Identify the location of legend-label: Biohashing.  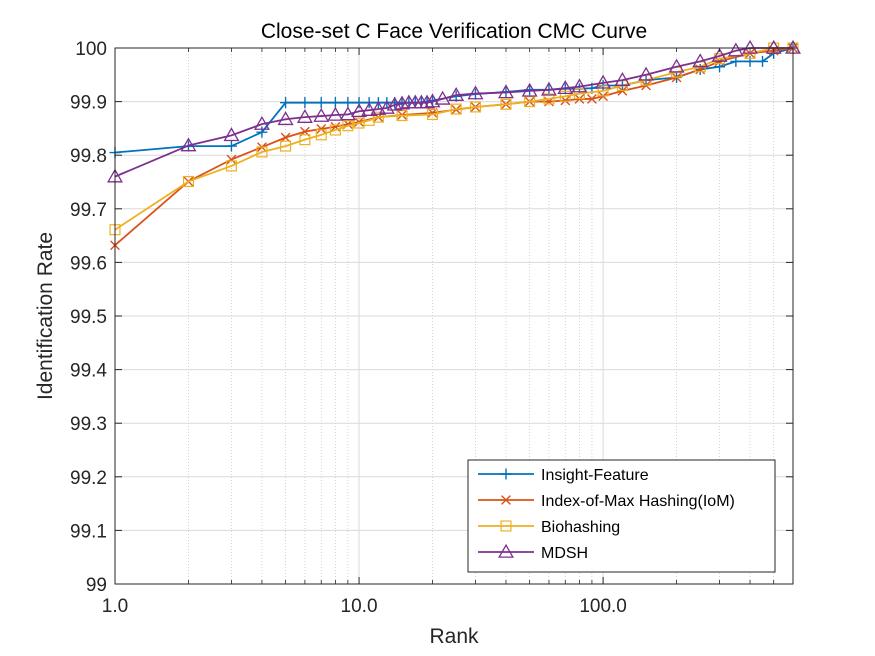
(580, 527).